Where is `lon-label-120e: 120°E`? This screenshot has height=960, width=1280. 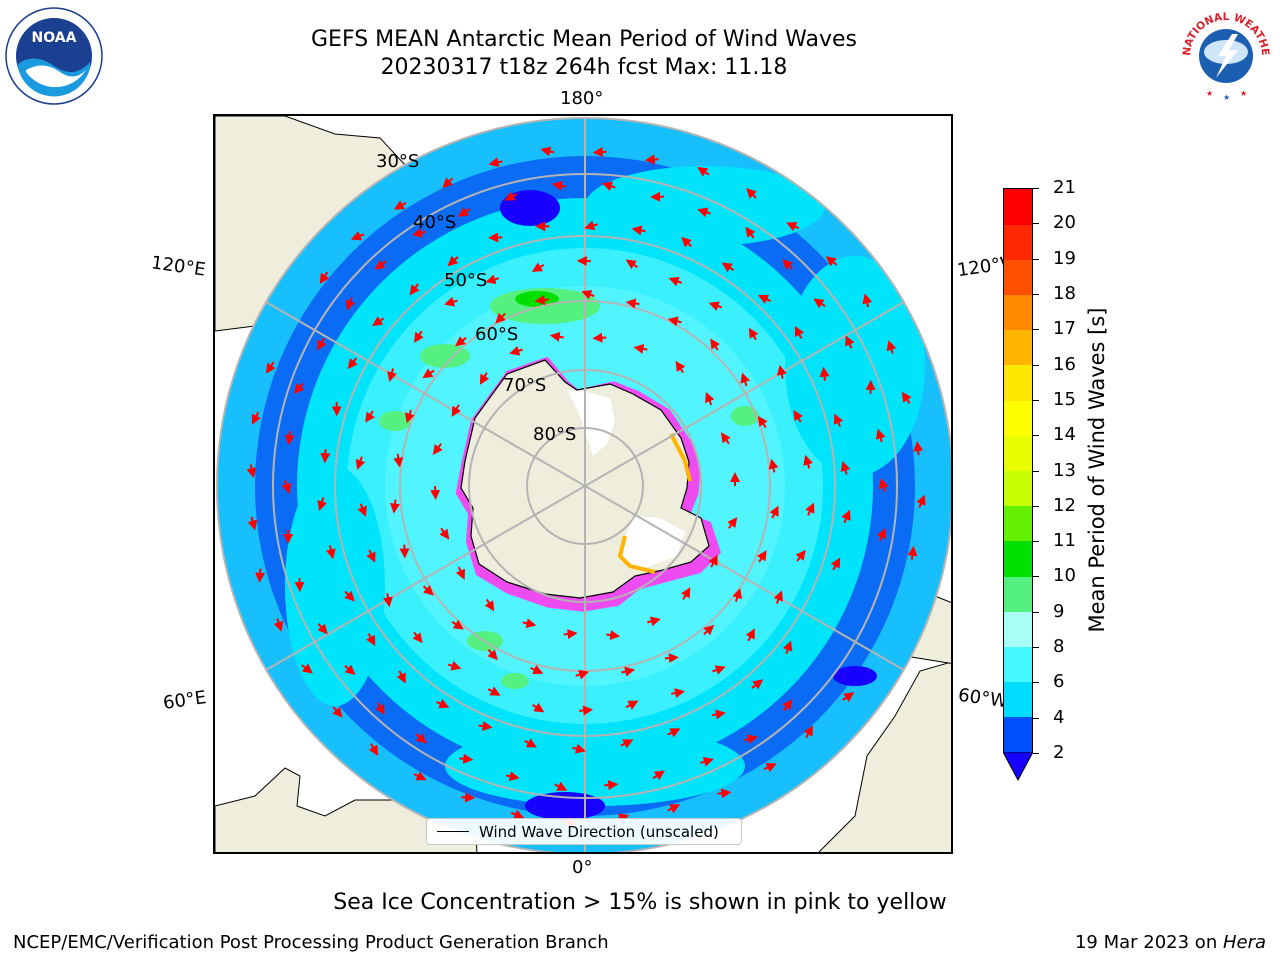 lon-label-120e: 120°E is located at coordinates (178, 266).